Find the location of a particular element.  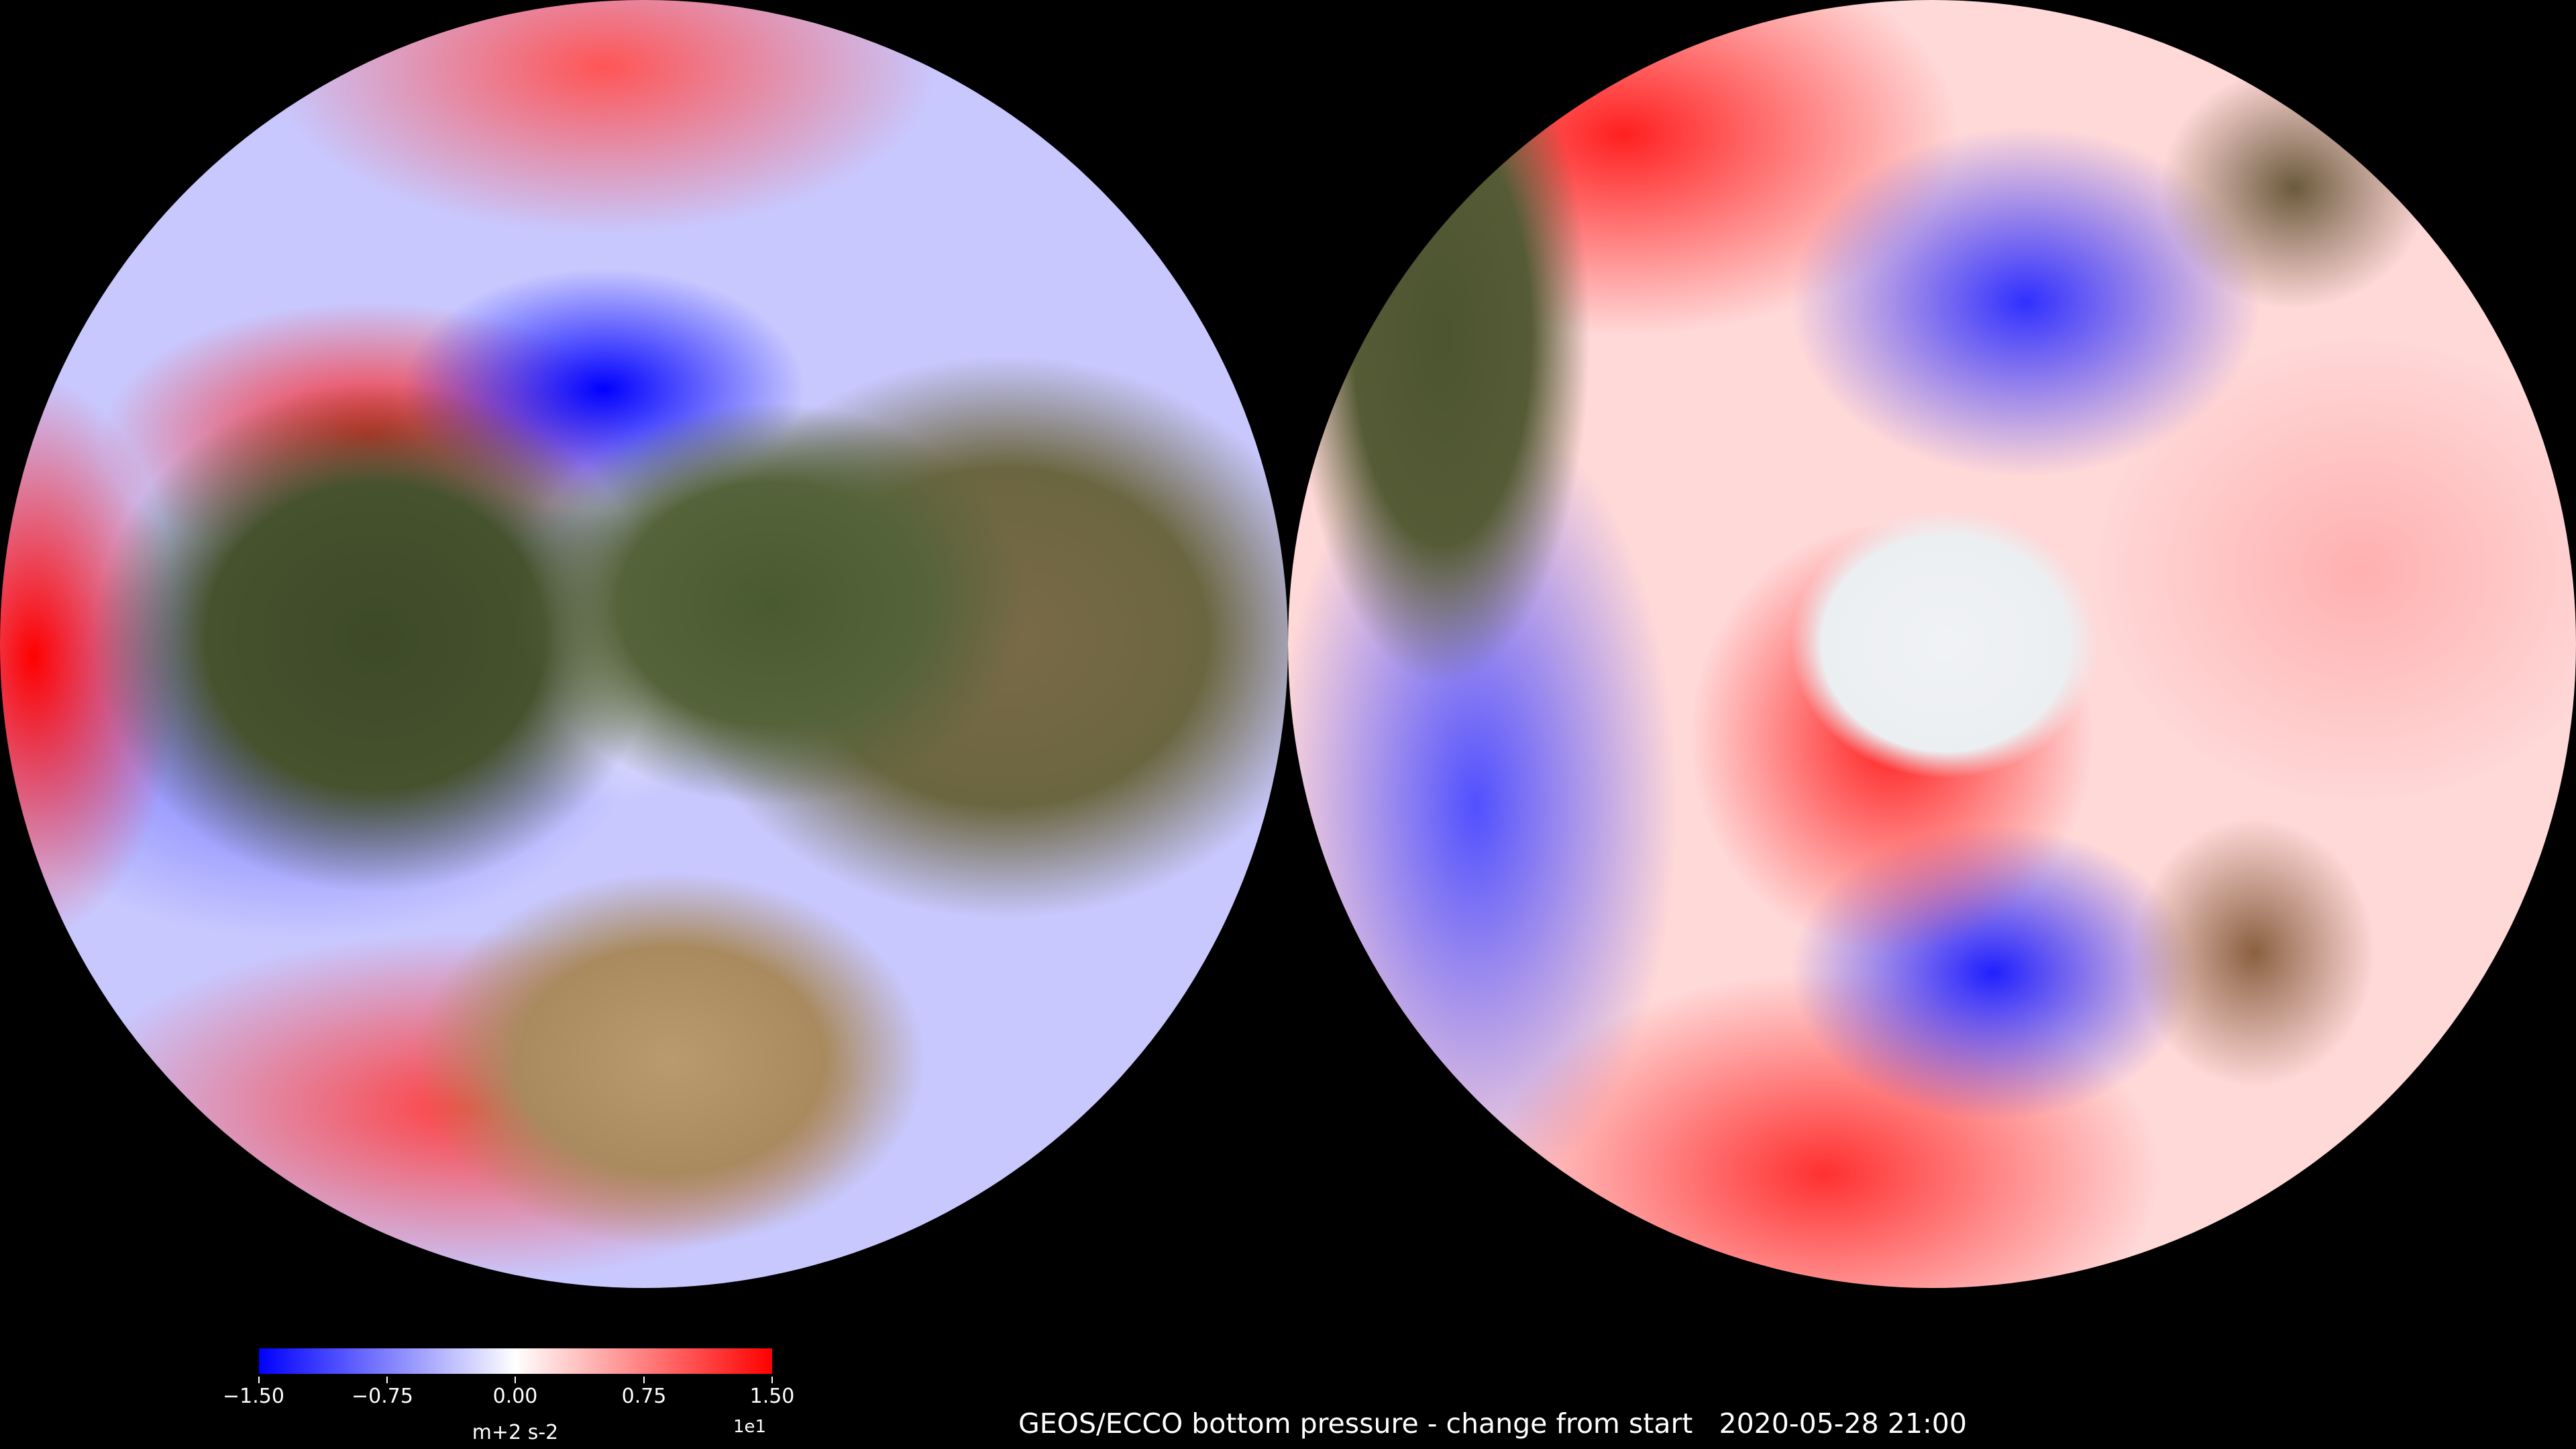

colorbar-unit-label: m+2 s-2 is located at coordinates (515, 1432).